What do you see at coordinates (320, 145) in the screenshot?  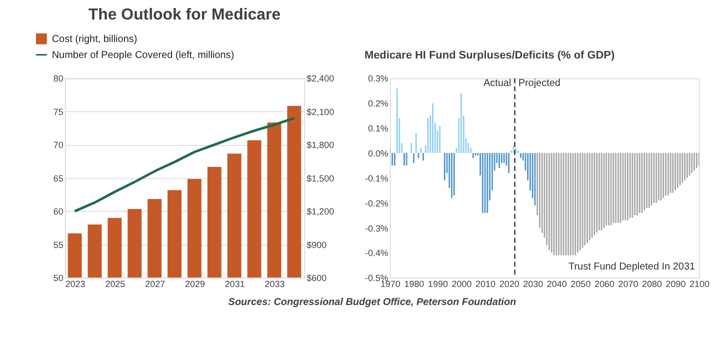 I see `y2-tick-label: $1,800` at bounding box center [320, 145].